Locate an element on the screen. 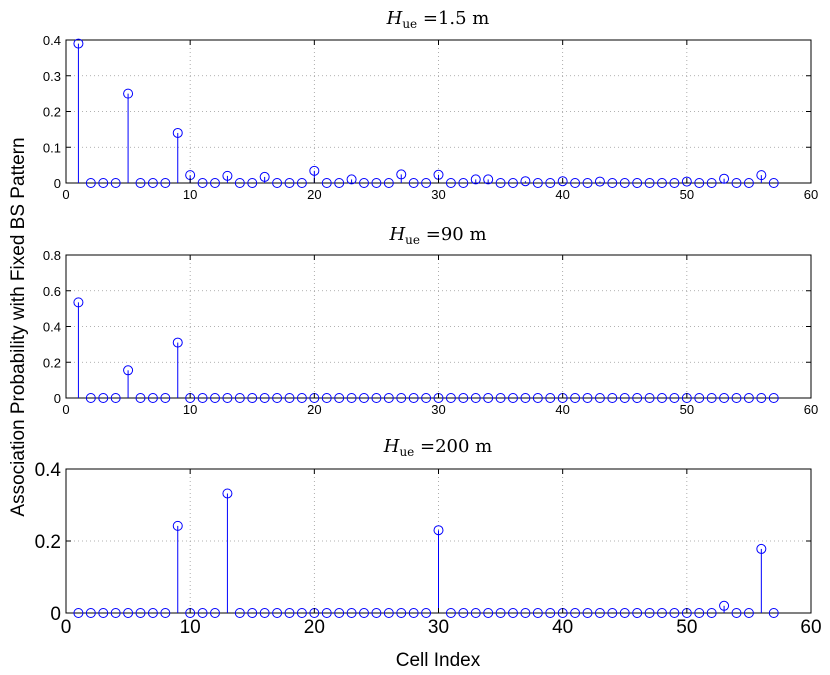  y-tick-label: 0.3 is located at coordinates (52, 76).